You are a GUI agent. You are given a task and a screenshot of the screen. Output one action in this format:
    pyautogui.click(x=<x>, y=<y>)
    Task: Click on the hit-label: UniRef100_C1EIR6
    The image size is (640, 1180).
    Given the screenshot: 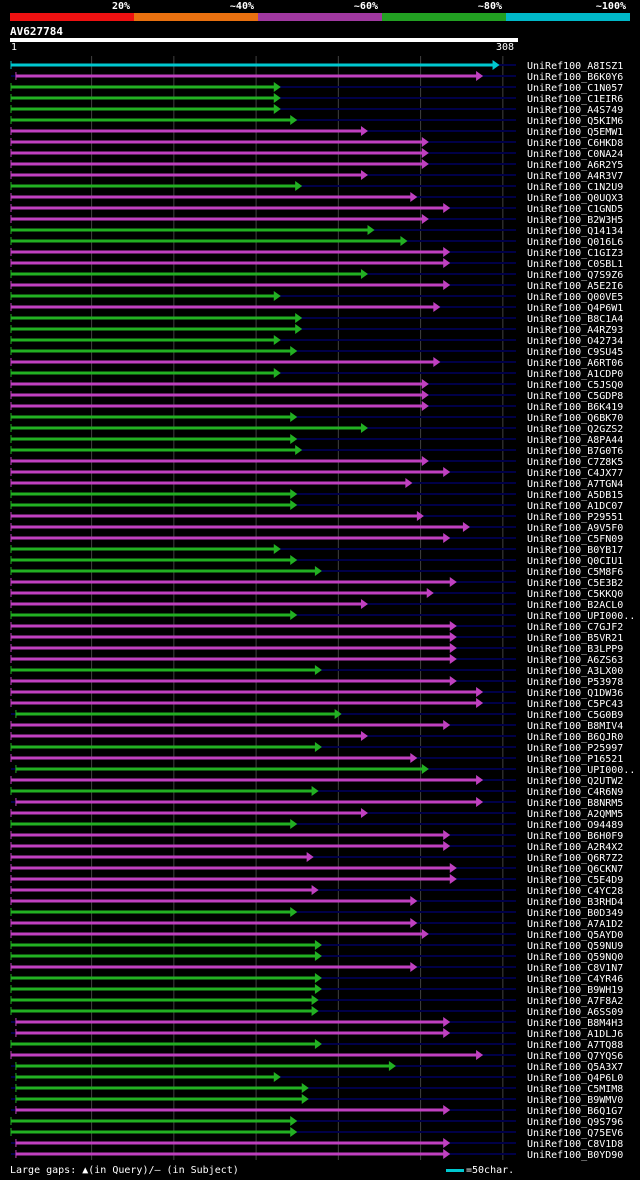 What is the action you would take?
    pyautogui.click(x=575, y=99)
    